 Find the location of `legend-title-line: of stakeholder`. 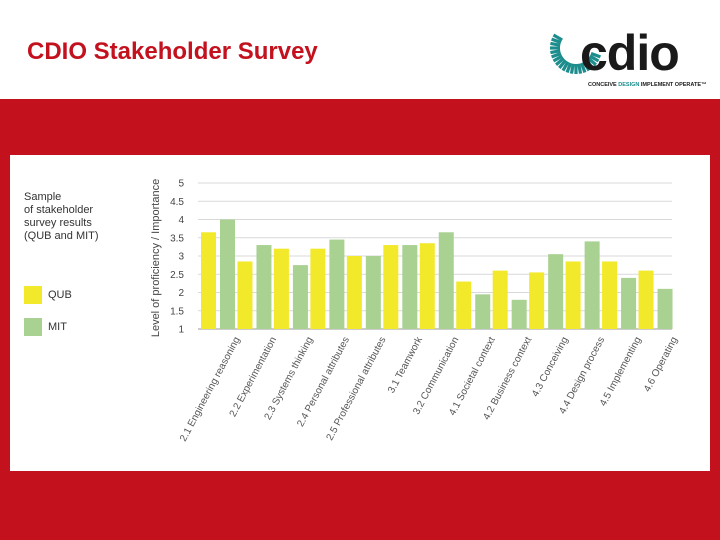

legend-title-line: of stakeholder is located at coordinates (59, 210).